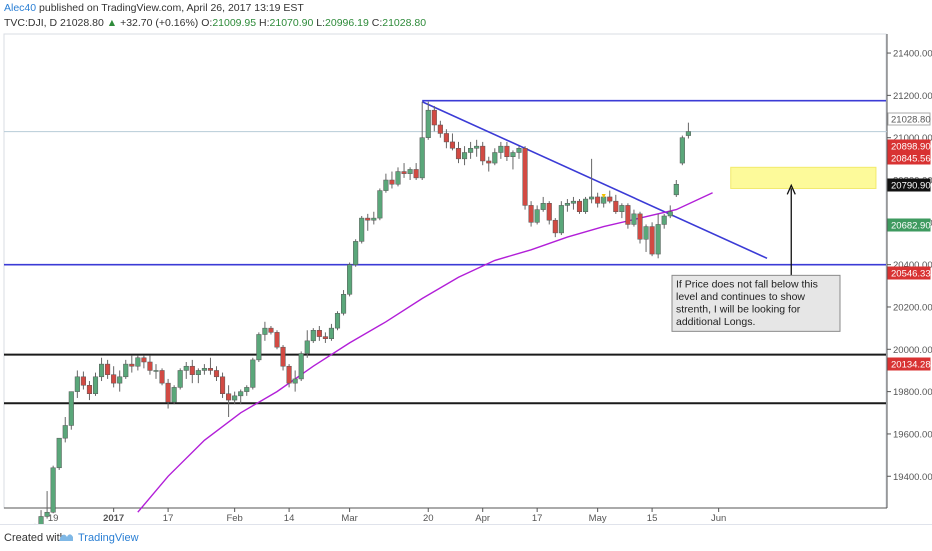  What do you see at coordinates (108, 538) in the screenshot?
I see `tradingview-brand: TradingView` at bounding box center [108, 538].